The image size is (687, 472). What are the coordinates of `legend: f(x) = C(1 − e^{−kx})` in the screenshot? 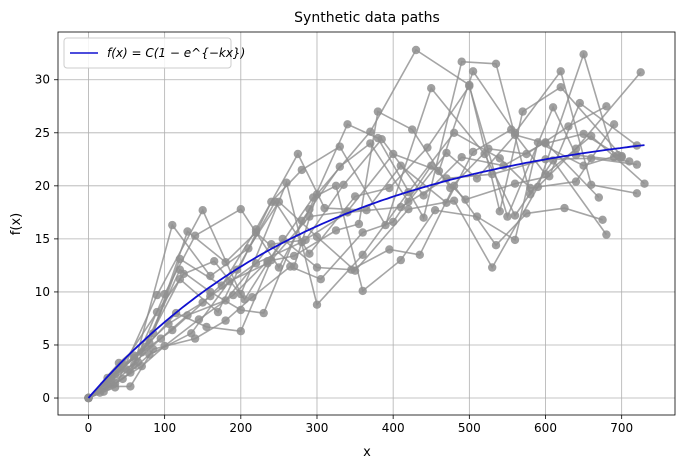 It's located at (154, 53).